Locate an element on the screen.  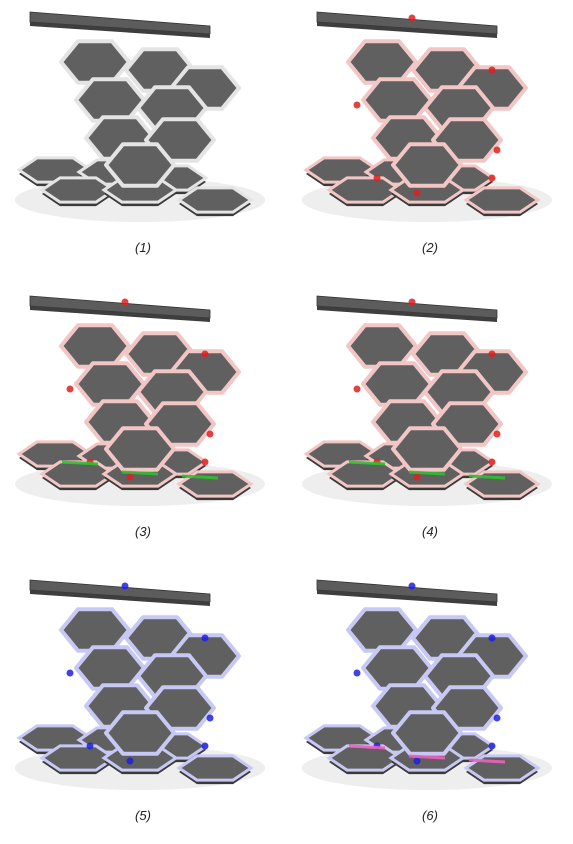
panel-caption: (2) is located at coordinates (430, 247).